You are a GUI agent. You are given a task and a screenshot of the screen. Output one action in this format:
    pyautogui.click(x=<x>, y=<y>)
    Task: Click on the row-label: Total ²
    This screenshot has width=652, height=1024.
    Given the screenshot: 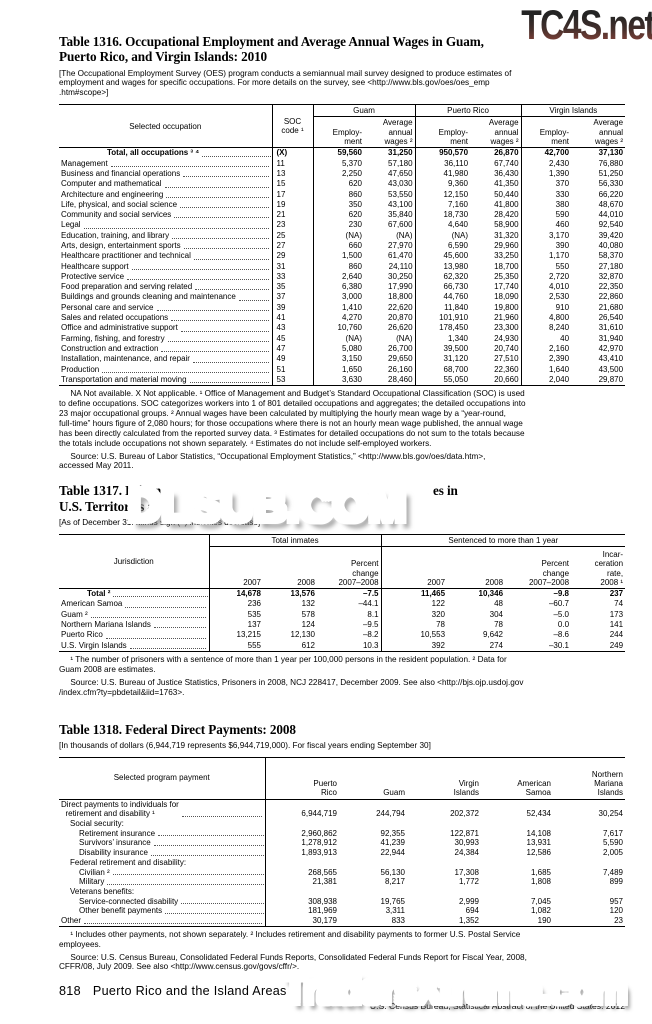 What is the action you would take?
    pyautogui.click(x=99, y=594)
    